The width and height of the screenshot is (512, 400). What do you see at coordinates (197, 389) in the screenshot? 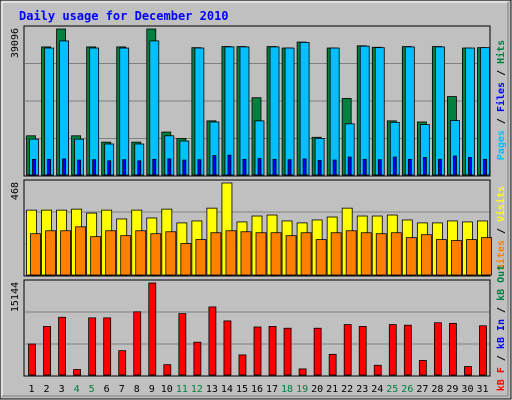
I see `x-tick-label: 12` at bounding box center [197, 389].